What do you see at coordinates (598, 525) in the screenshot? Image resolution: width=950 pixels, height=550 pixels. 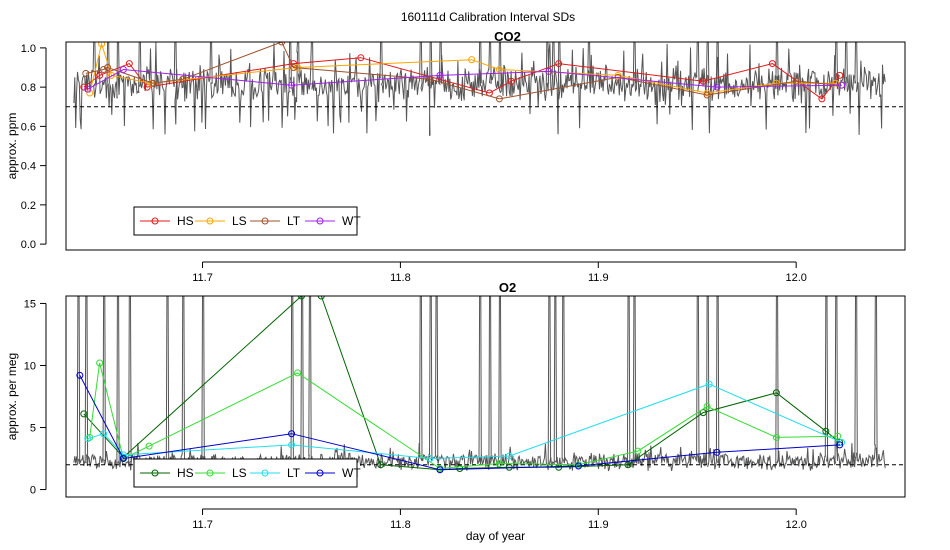 I see `o2-x-tick-label: 11.9` at bounding box center [598, 525].